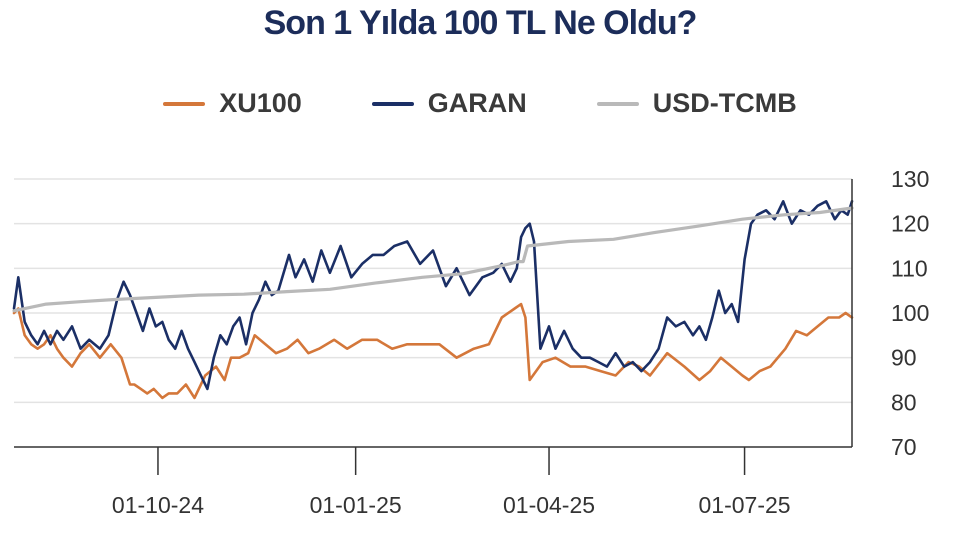 The image size is (960, 544). What do you see at coordinates (910, 179) in the screenshot?
I see `y-tick-label-130: 130` at bounding box center [910, 179].